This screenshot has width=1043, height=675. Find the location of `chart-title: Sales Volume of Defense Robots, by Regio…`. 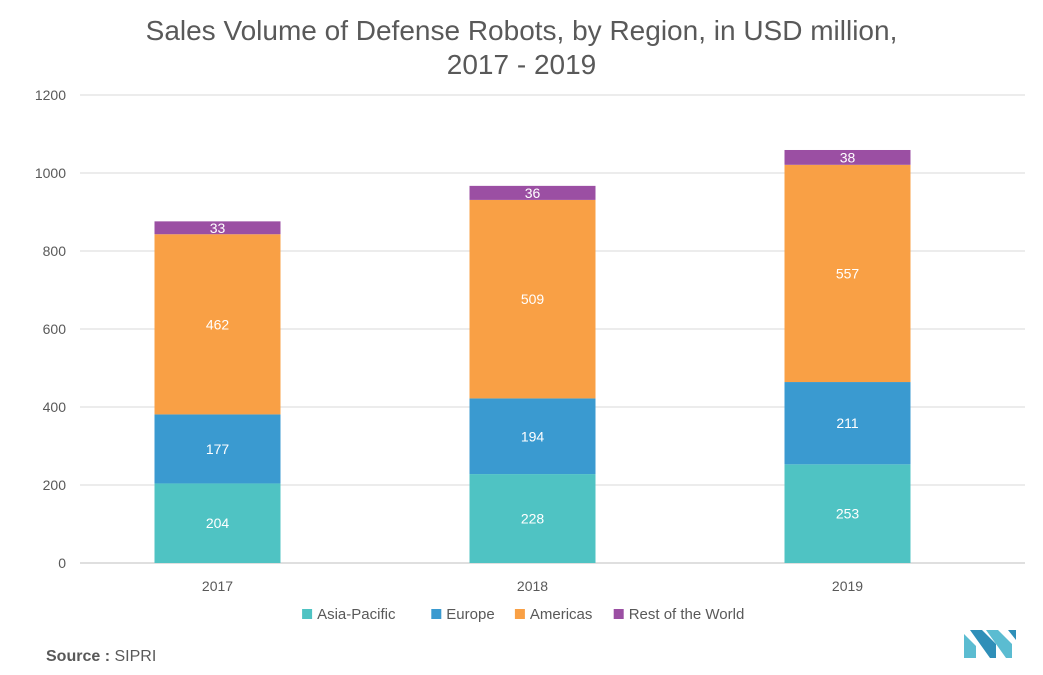

chart-title: Sales Volume of Defense Robots, by Regio… is located at coordinates (521, 48).